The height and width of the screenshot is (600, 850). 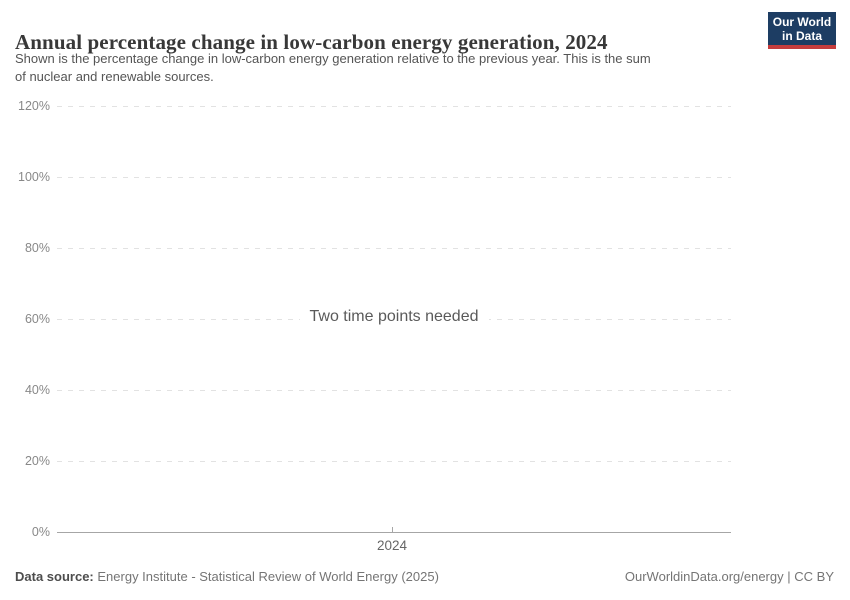 I want to click on y-axis-tick-label: 20%, so click(x=37, y=461).